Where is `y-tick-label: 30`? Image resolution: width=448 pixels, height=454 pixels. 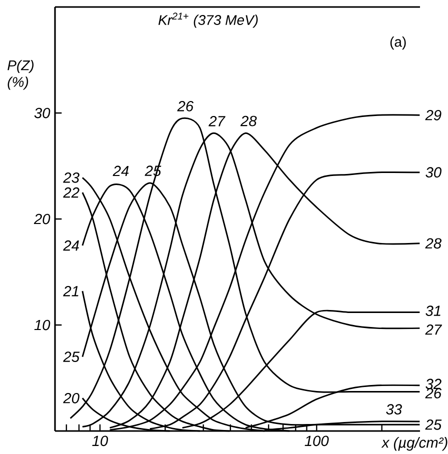
y-tick-label: 30 is located at coordinates (42, 113).